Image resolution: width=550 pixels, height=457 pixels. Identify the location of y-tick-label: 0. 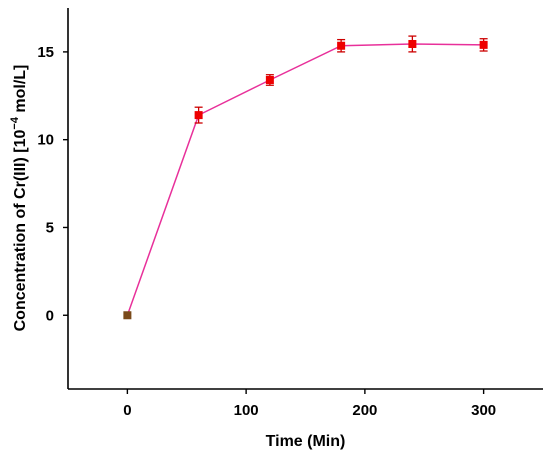
(50, 315).